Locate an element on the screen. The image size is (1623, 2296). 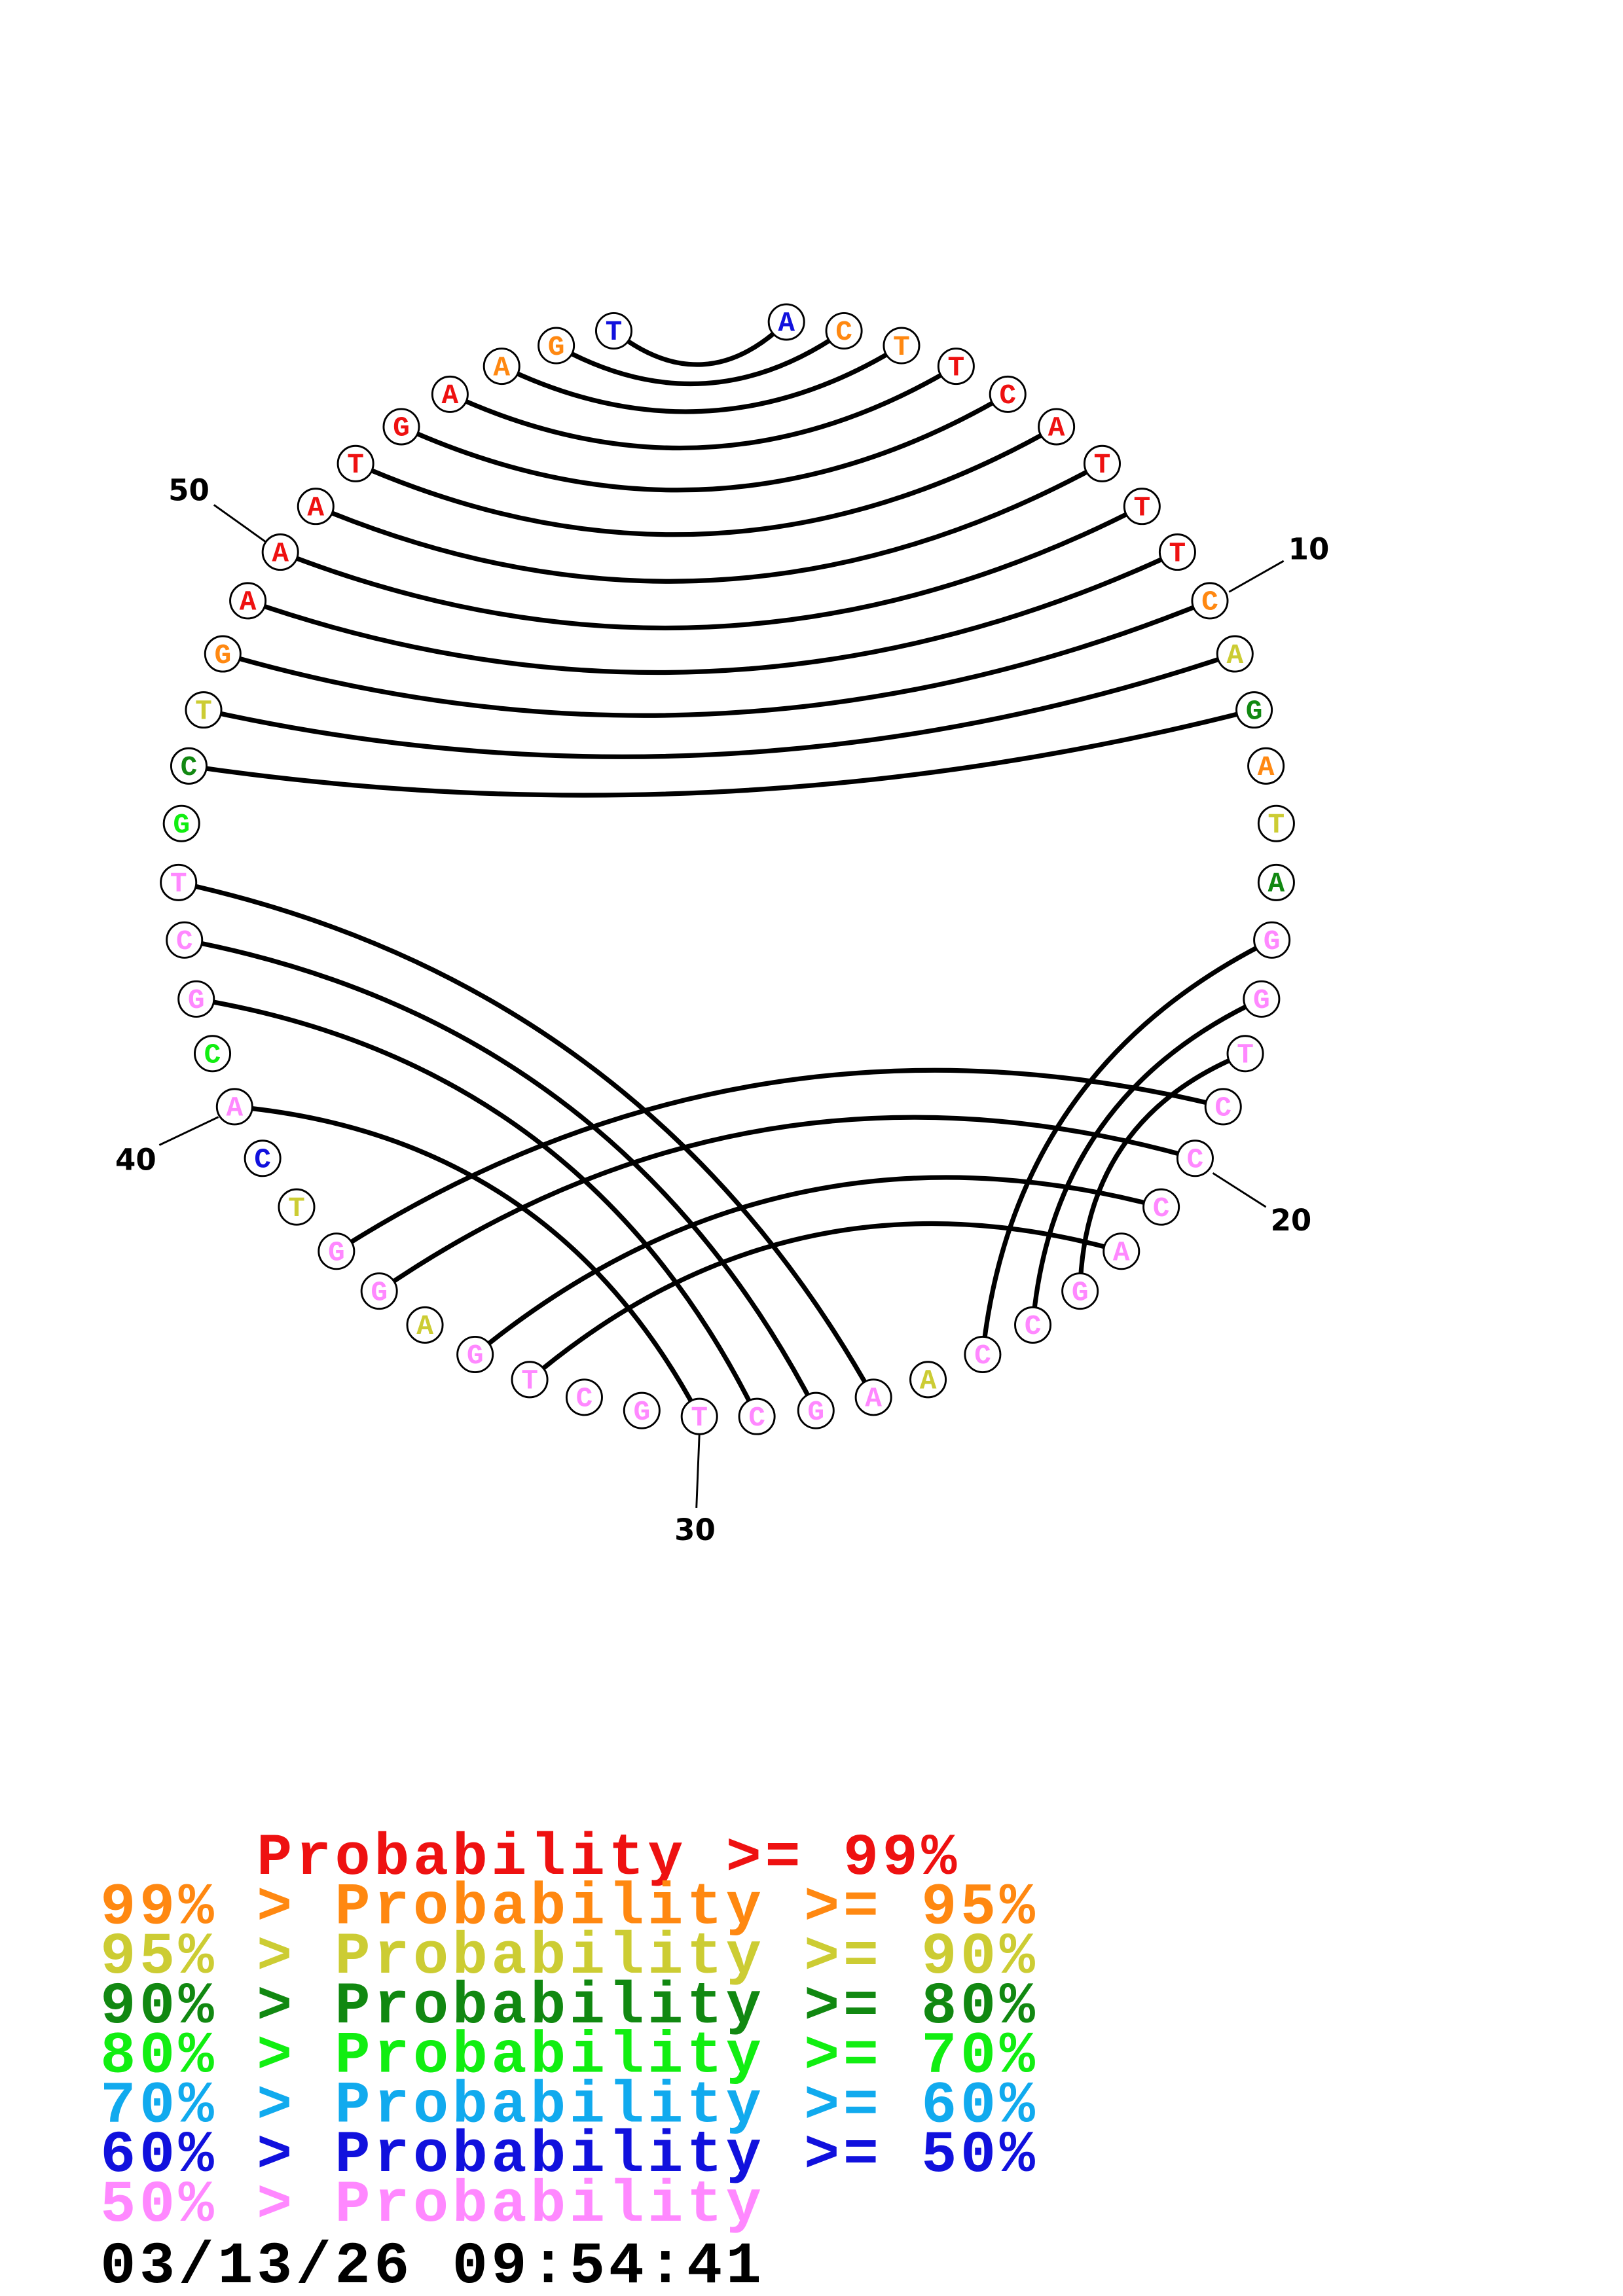
nucleotide-52: T is located at coordinates (355, 463).